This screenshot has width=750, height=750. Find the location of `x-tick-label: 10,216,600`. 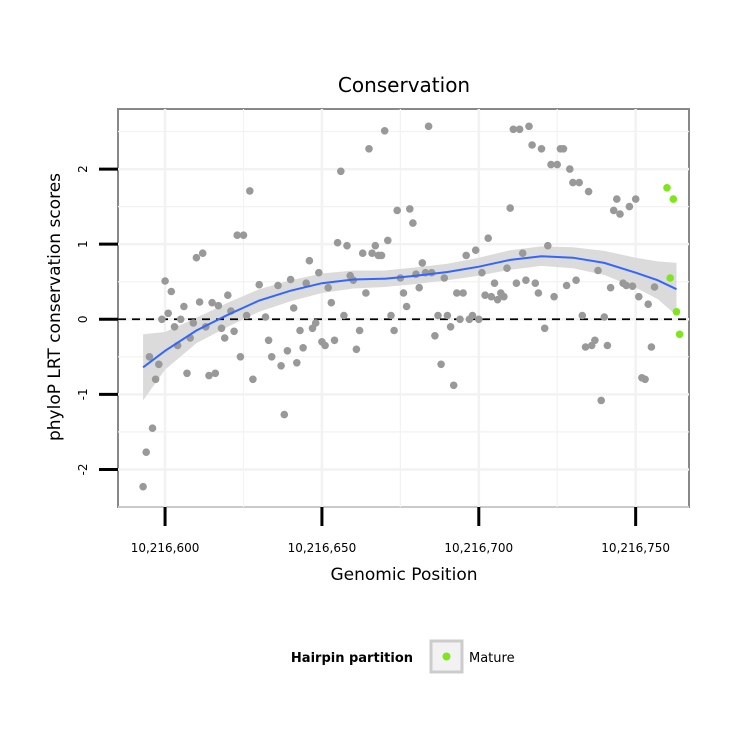

x-tick-label: 10,216,600 is located at coordinates (165, 548).